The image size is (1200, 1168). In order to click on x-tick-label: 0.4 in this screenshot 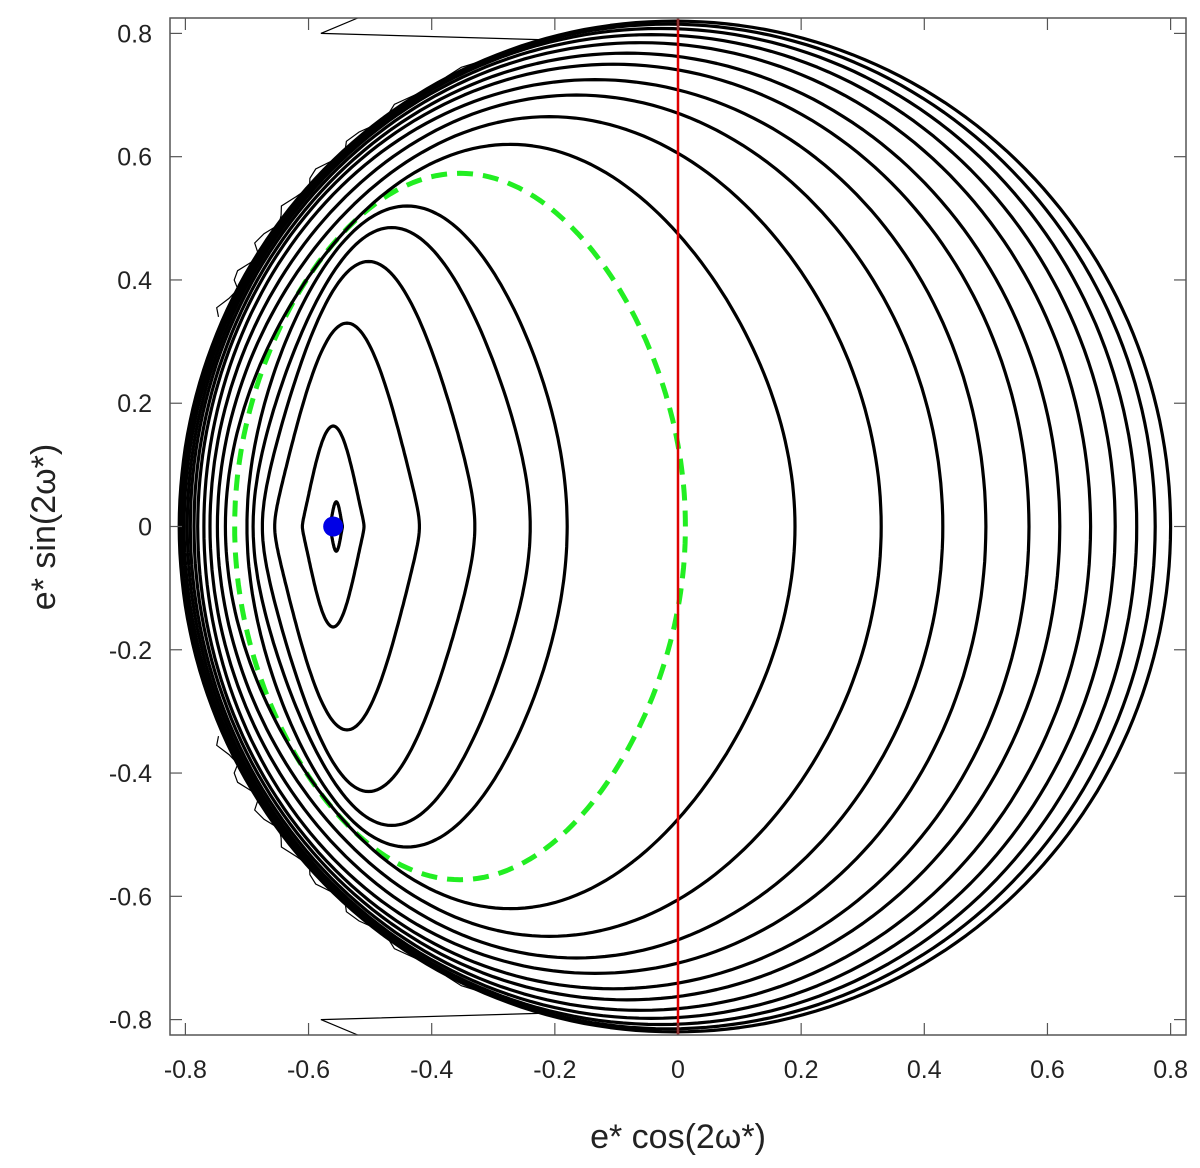, I will do `click(924, 1070)`.